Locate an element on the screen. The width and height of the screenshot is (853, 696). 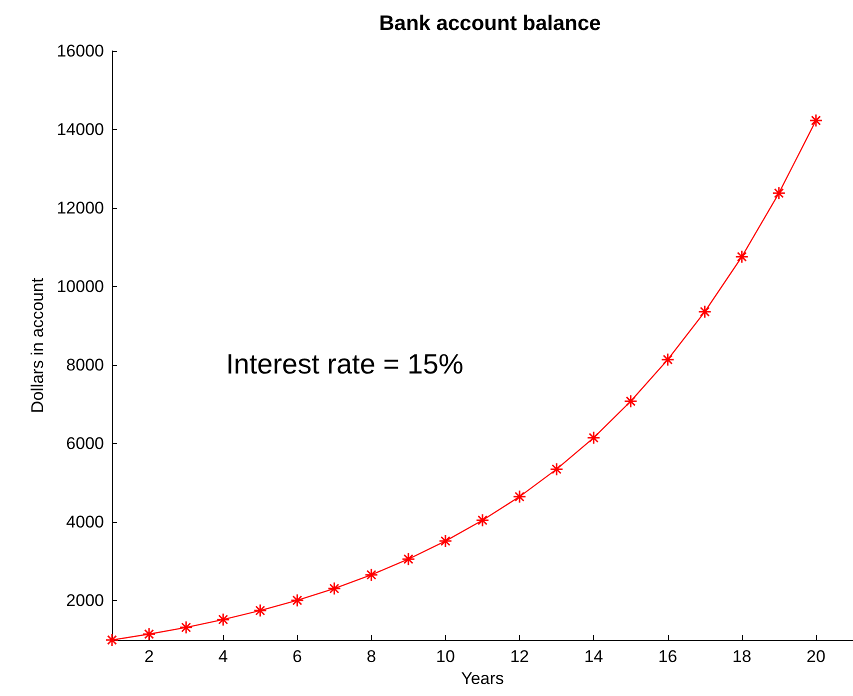
x-tick-label: 12 is located at coordinates (520, 656).